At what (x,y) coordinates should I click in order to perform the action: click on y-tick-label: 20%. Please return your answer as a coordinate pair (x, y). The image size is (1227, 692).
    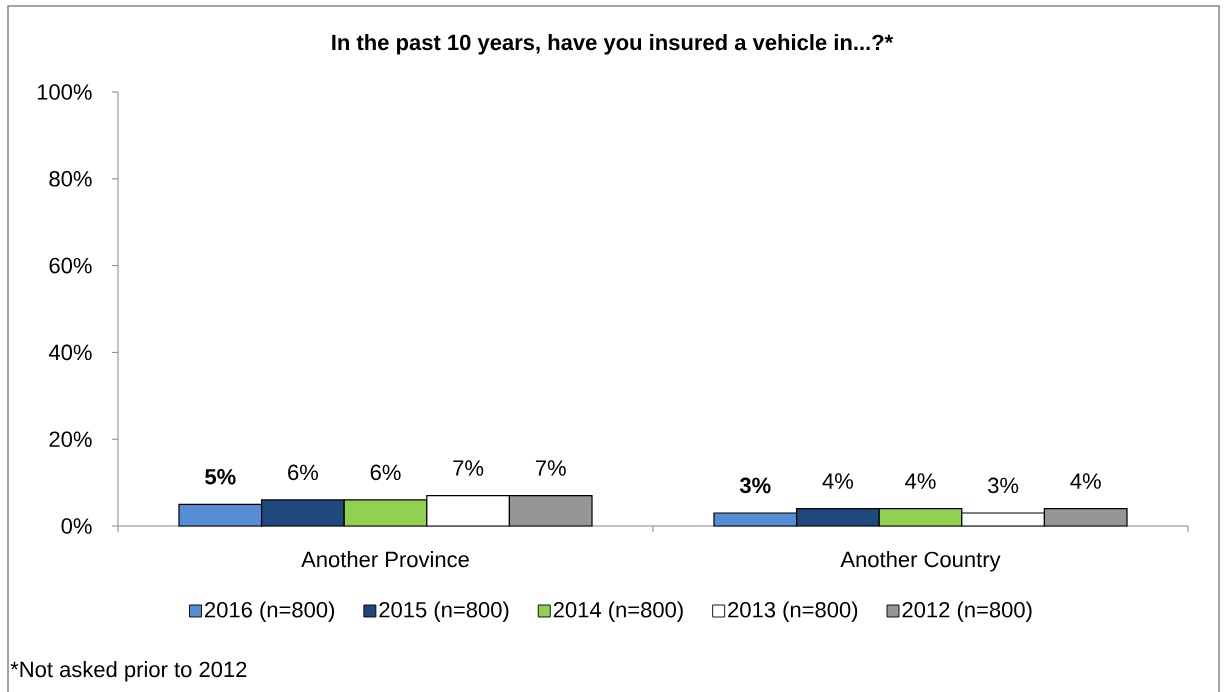
    Looking at the image, I should click on (70, 439).